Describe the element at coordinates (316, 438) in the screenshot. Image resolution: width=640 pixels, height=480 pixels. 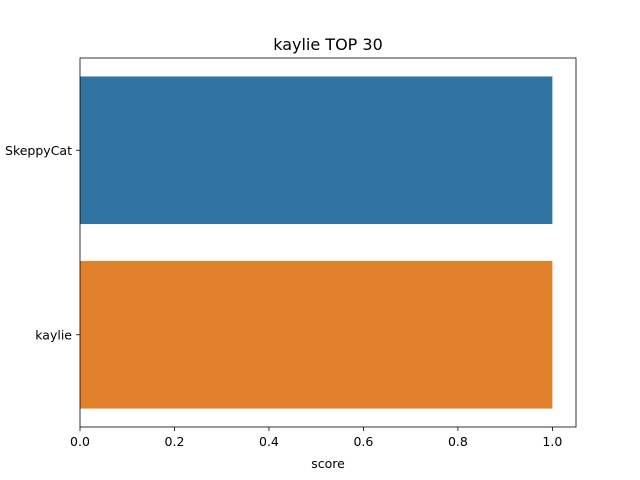
I see `x-axis-ticks: 0.0 0.2 0.4 0.6 0.8 1.0` at that location.